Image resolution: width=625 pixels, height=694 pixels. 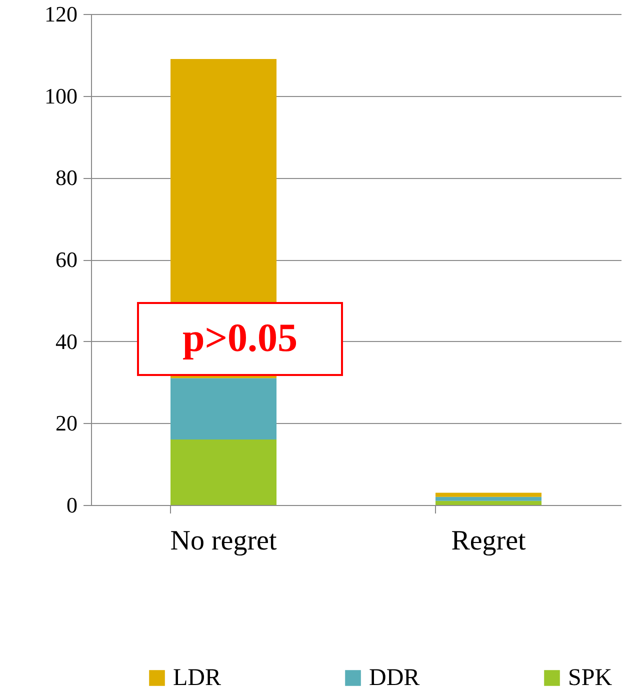 I want to click on y-tick-label: 80, so click(x=67, y=177).